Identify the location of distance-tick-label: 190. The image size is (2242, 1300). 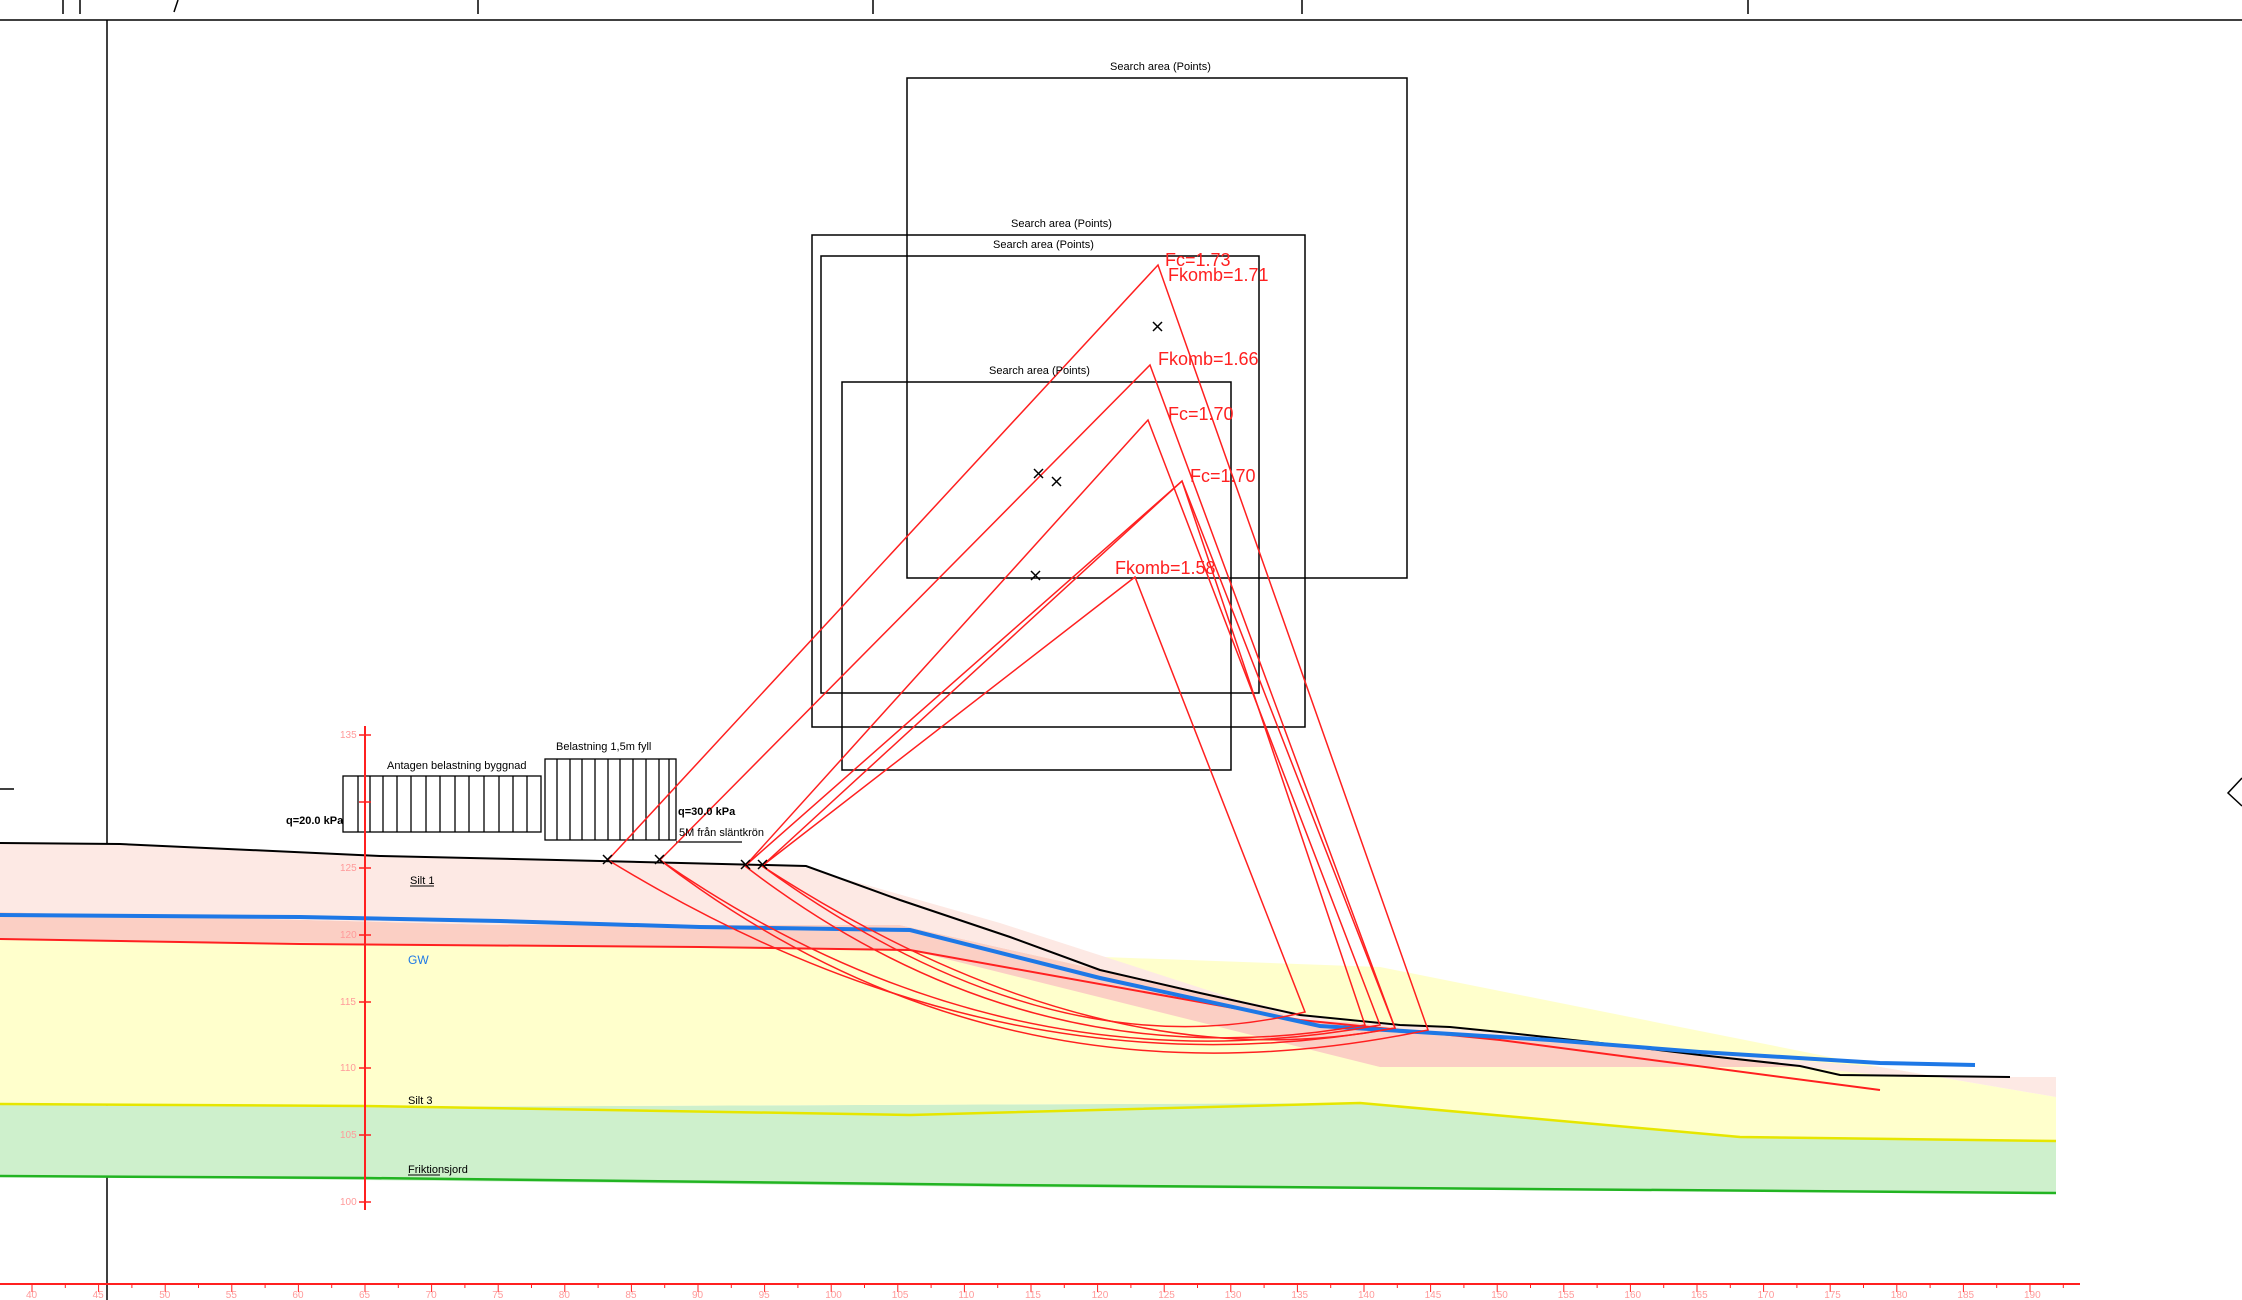
(2032, 1295).